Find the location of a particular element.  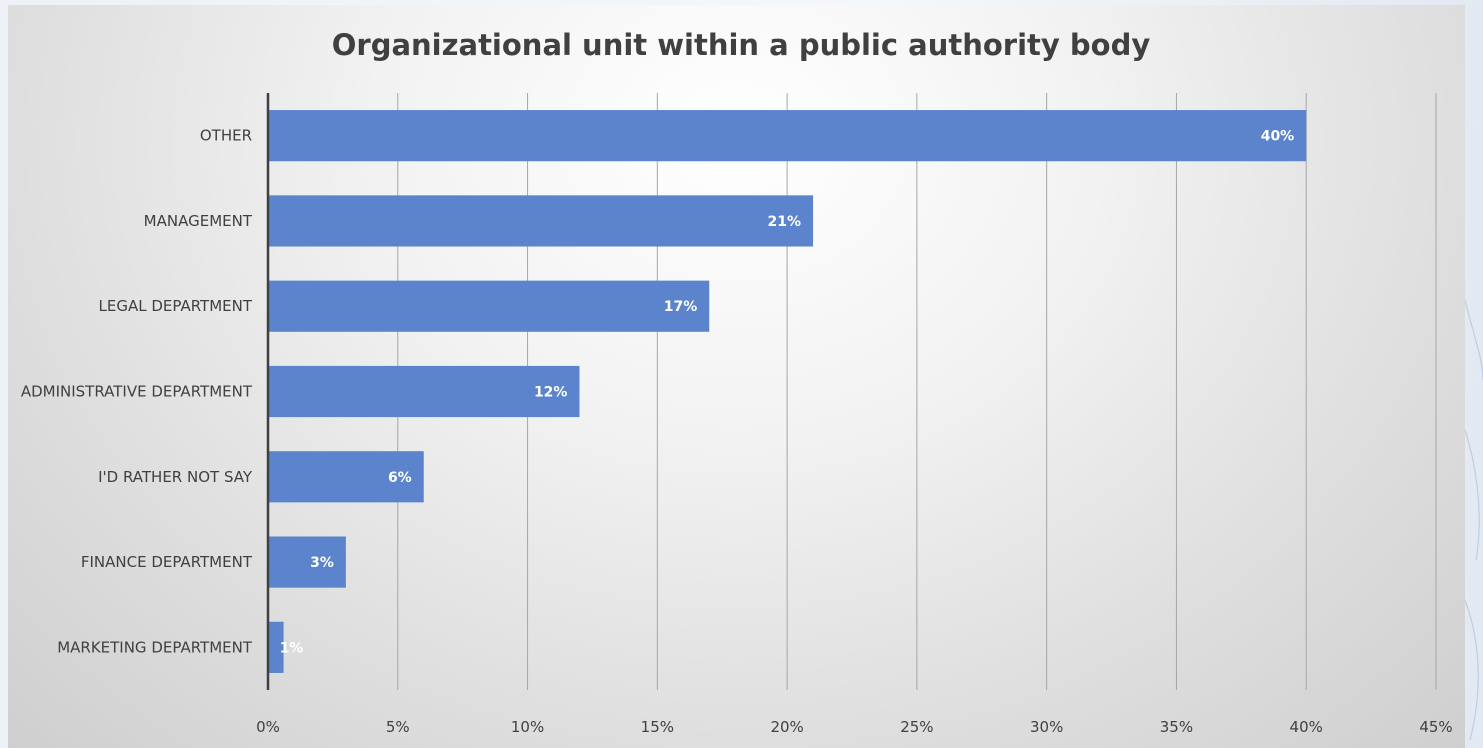

x-tick-label: 0% is located at coordinates (268, 727).